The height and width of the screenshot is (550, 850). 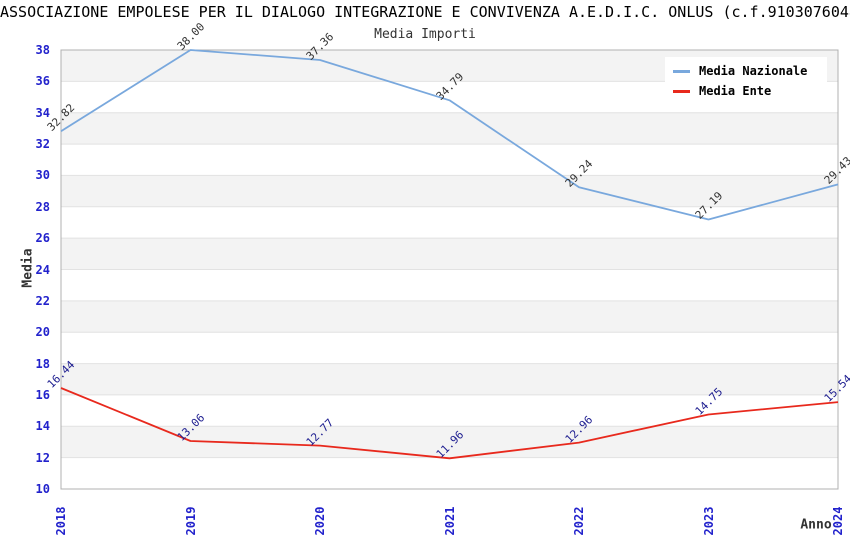 What do you see at coordinates (579, 521) in the screenshot?
I see `x-tick-label: 2022` at bounding box center [579, 521].